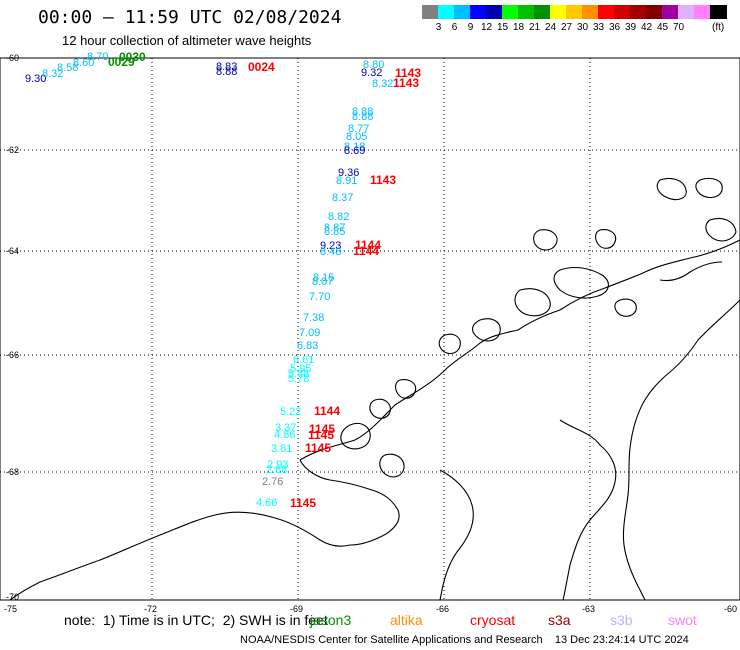 This screenshot has height=650, width=740. What do you see at coordinates (358, 129) in the screenshot?
I see `wave-height-value: 8.77` at bounding box center [358, 129].